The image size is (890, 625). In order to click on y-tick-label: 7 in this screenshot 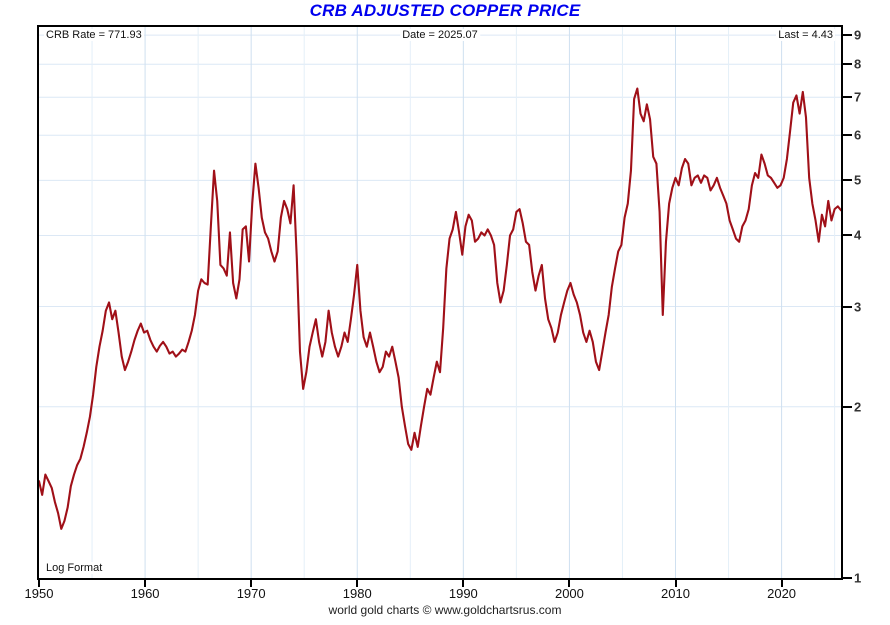, I will do `click(858, 97)`.